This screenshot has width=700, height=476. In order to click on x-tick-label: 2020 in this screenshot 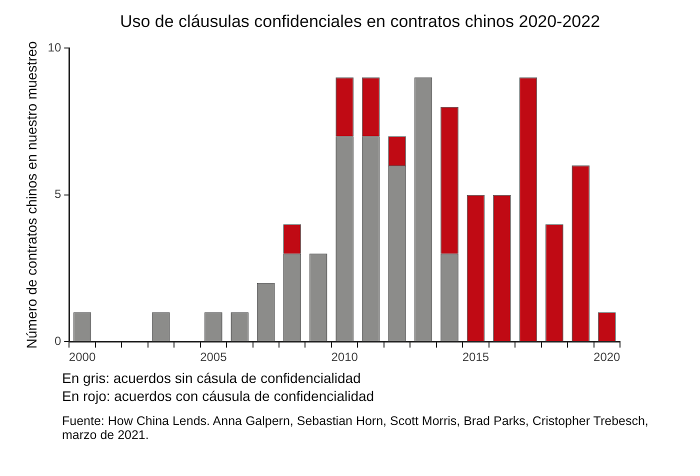, I will do `click(607, 357)`.